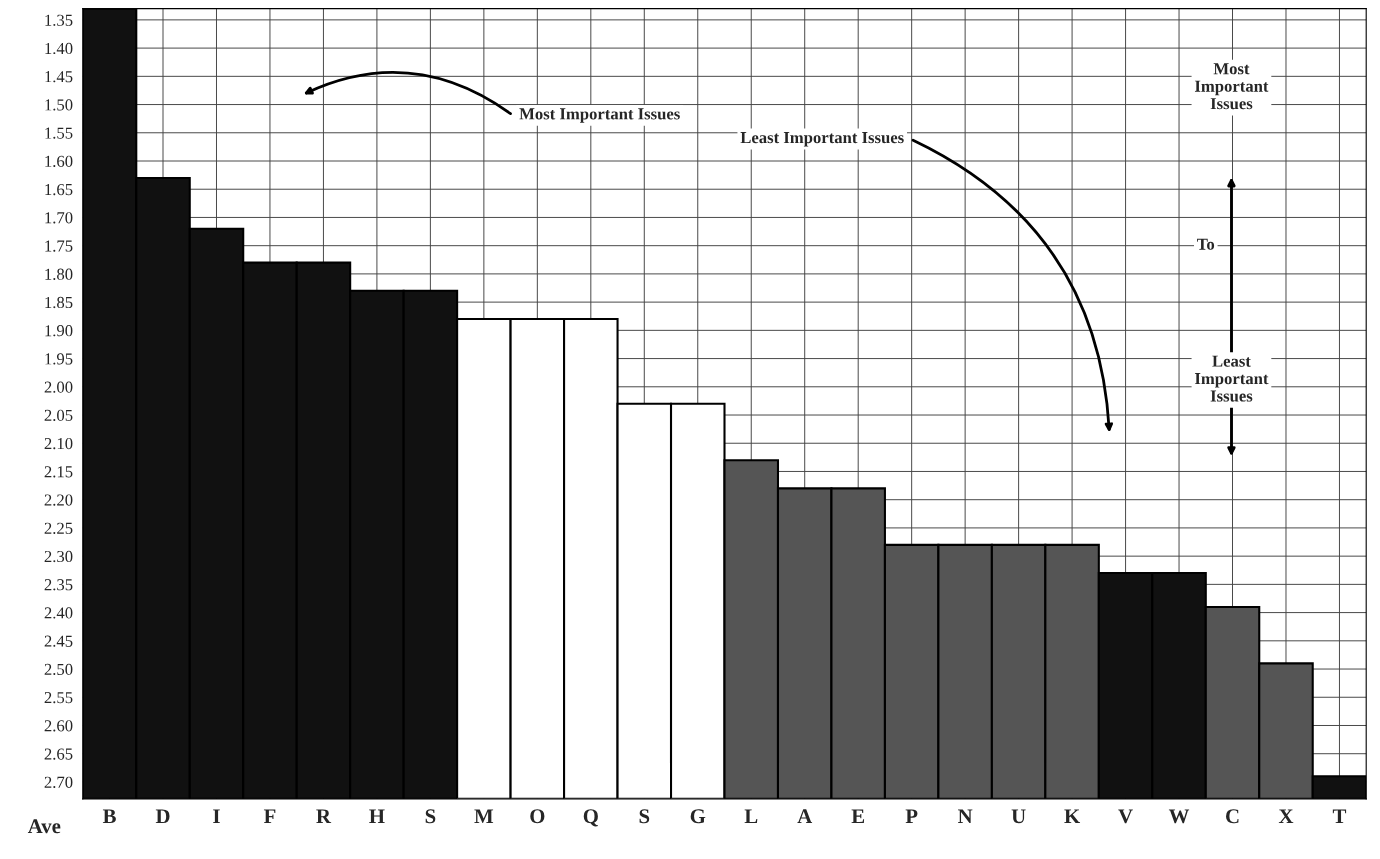  What do you see at coordinates (58, 415) in the screenshot?
I see `y-tick-label: 2.05` at bounding box center [58, 415].